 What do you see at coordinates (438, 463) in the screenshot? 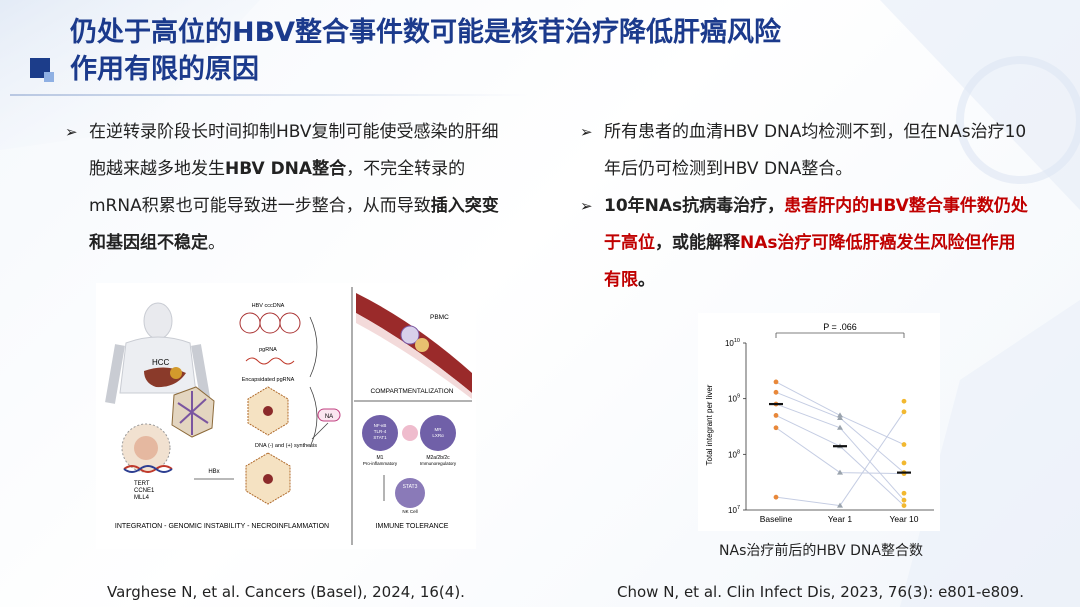
I see `m2-sub-label: Immunoregulatory` at bounding box center [438, 463].